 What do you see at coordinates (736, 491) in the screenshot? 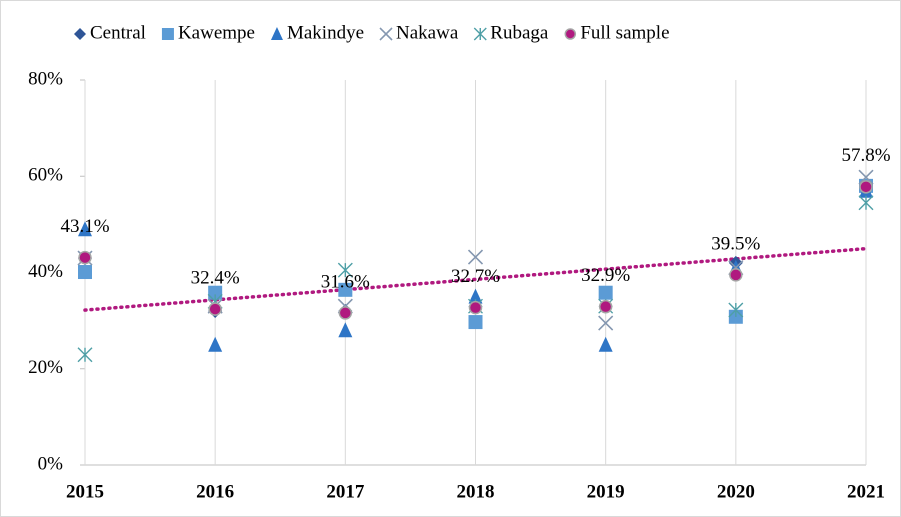
I see `x-tick-label: 2020` at bounding box center [736, 491].